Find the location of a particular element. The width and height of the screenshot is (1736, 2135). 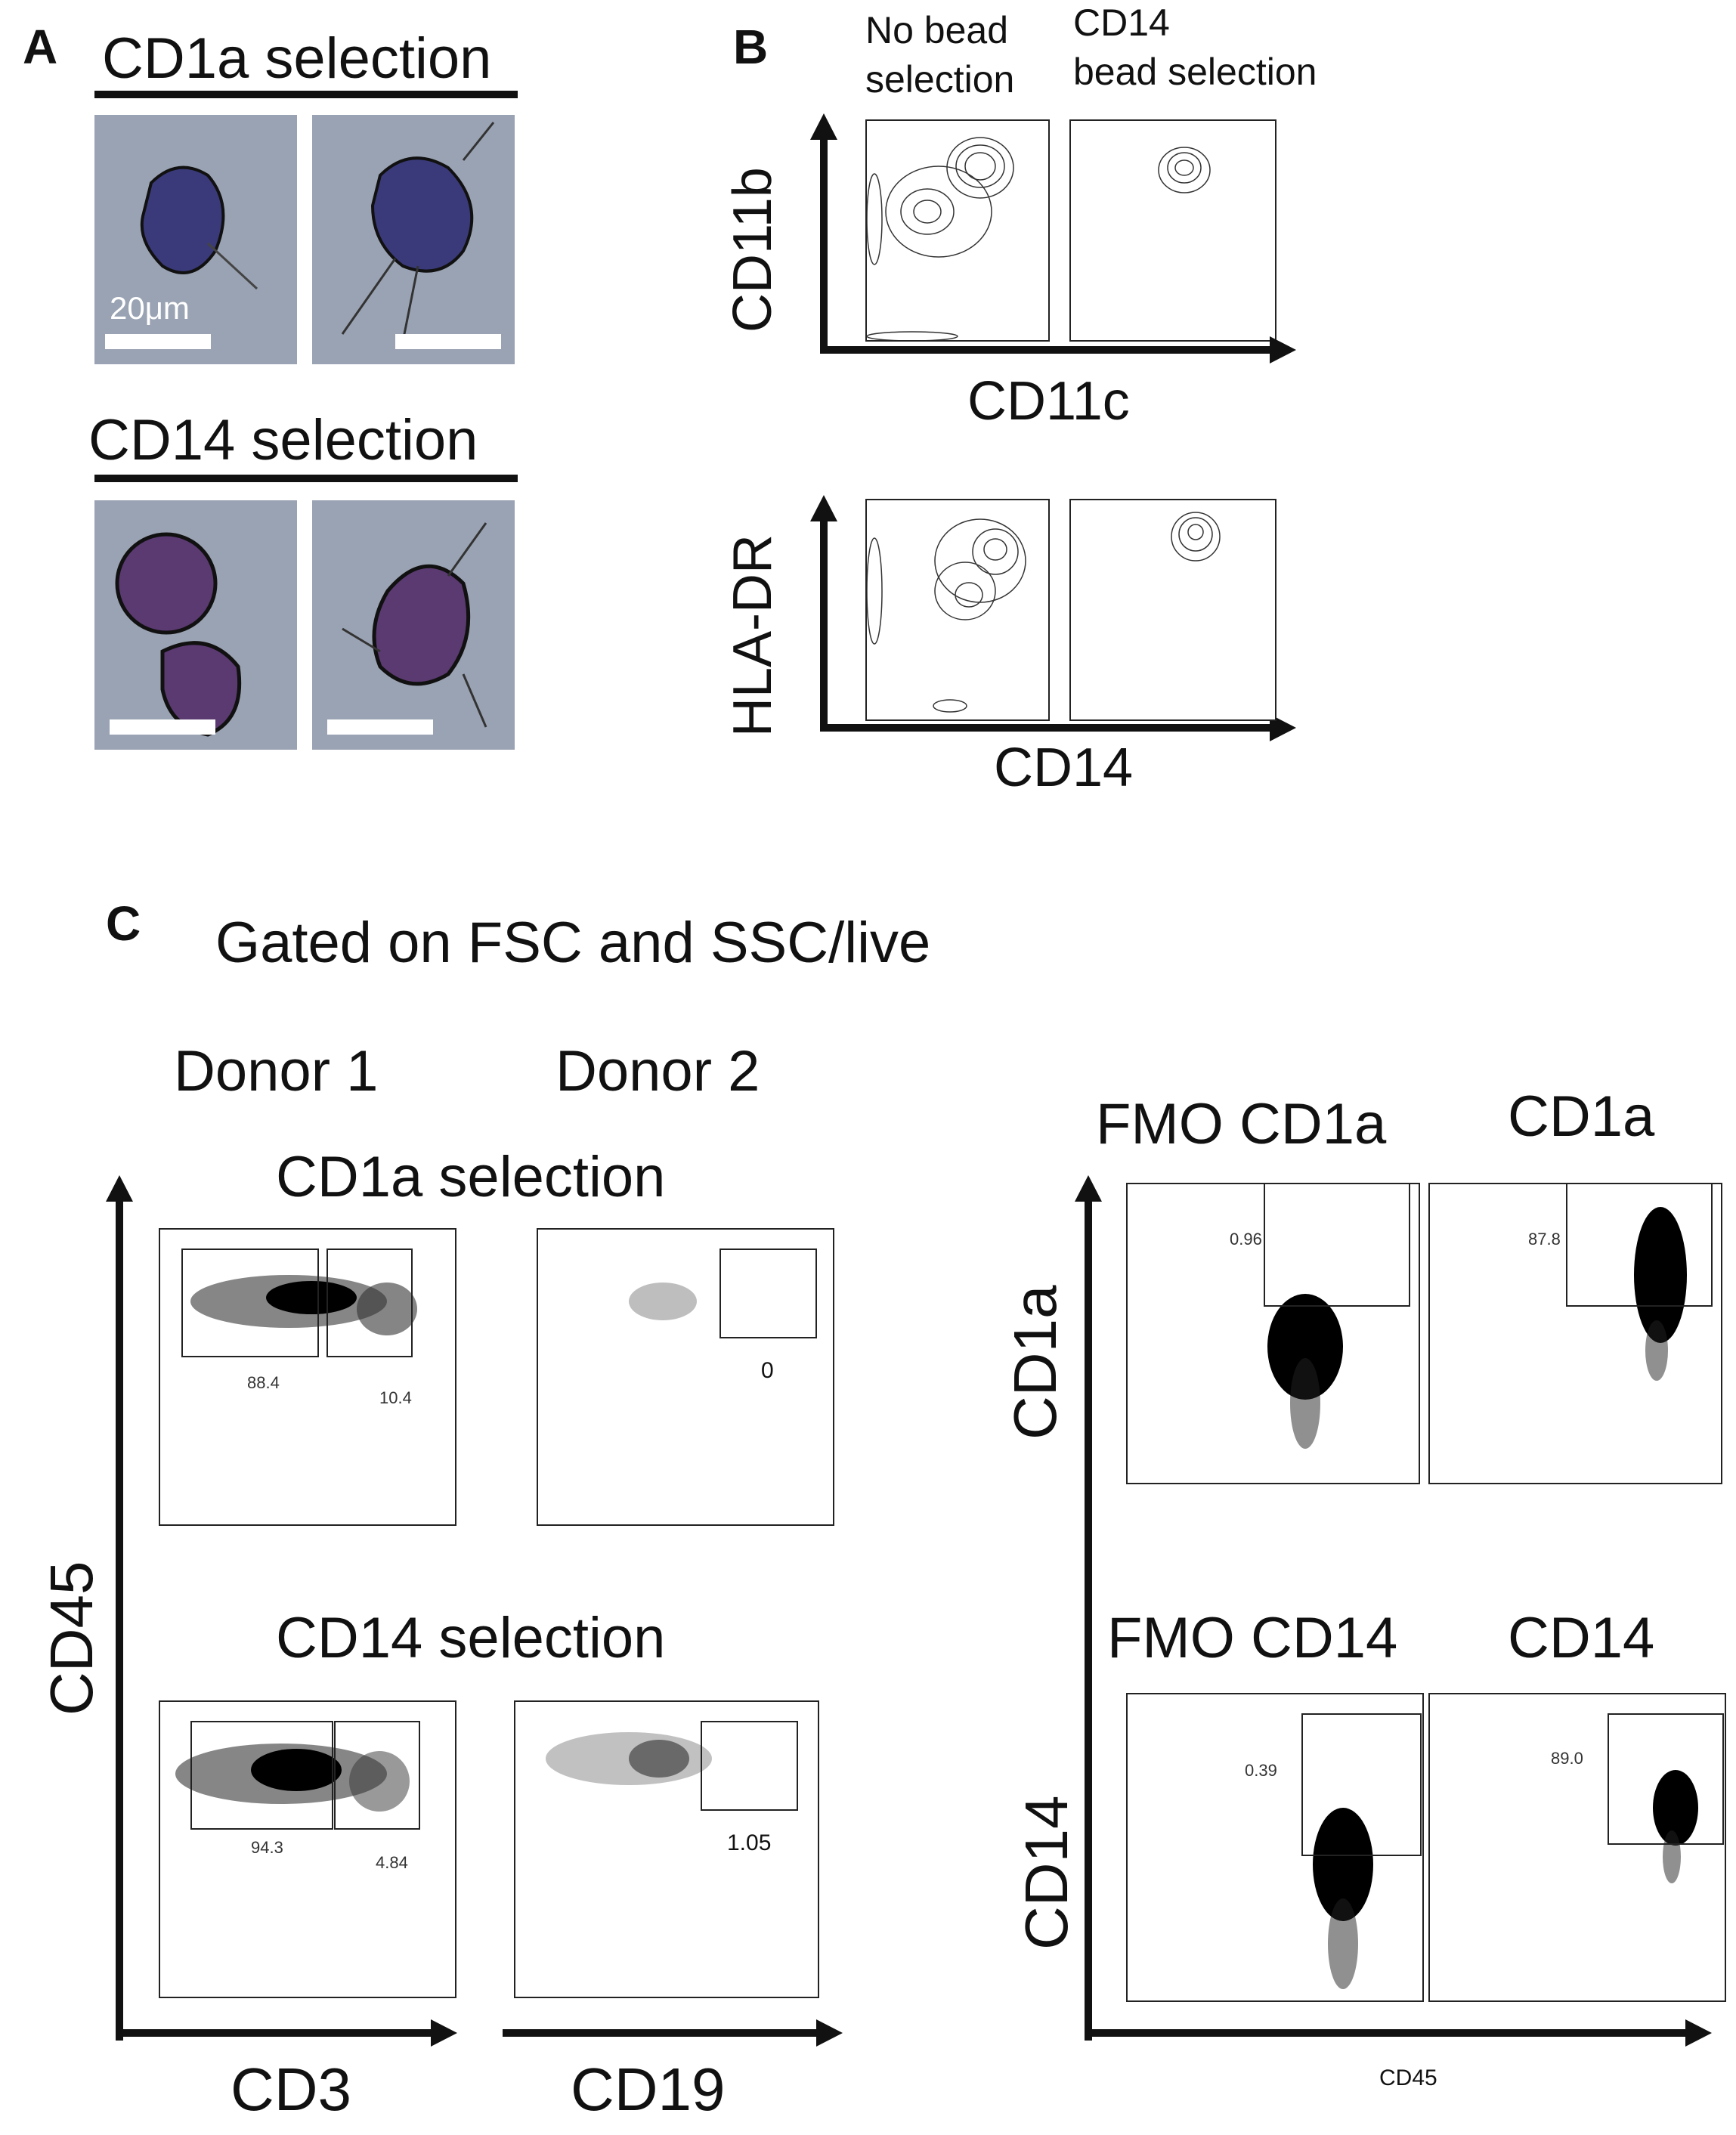

cd14-label: CD14 is located at coordinates (1581, 1638).